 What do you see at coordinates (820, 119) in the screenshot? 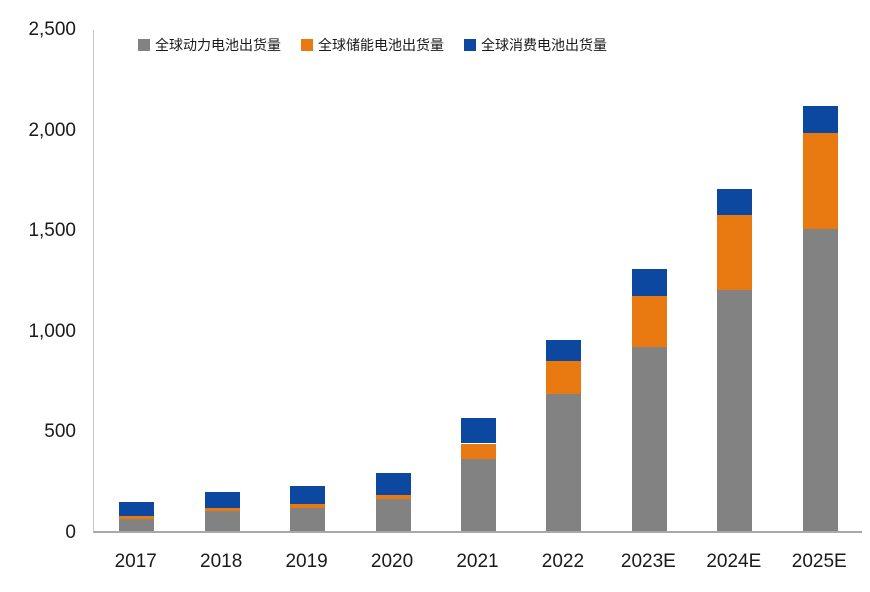
I see `bar-segment-2025E-consumer` at bounding box center [820, 119].